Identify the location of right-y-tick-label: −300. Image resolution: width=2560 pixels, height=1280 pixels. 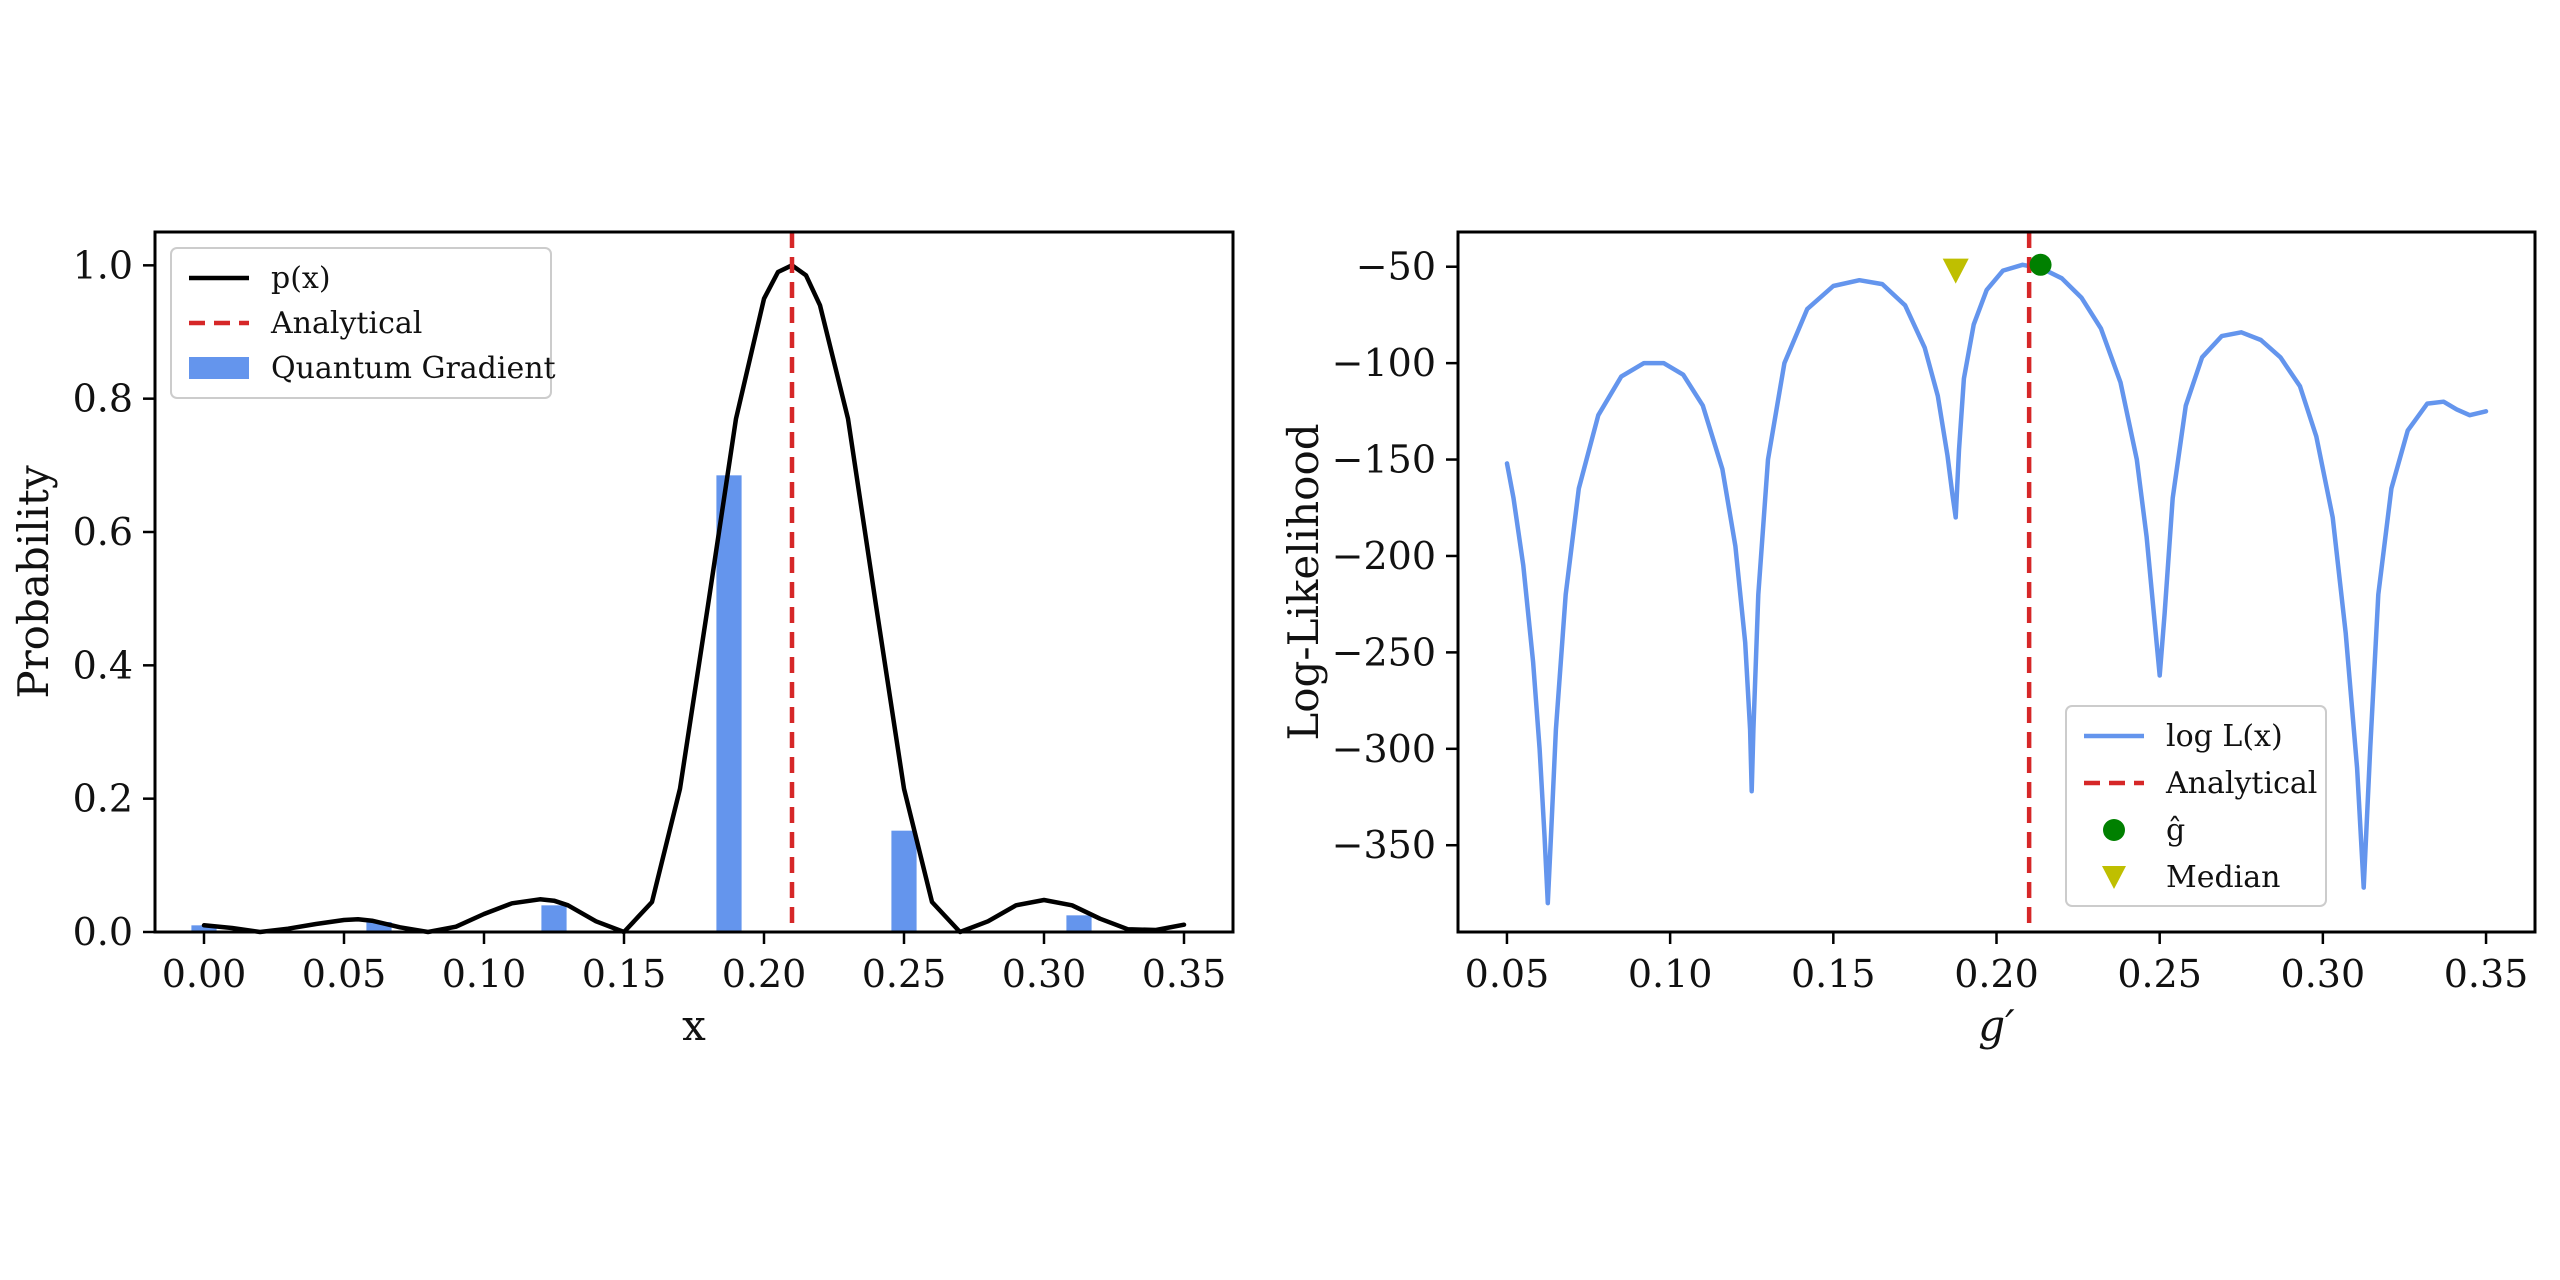
(1384, 749).